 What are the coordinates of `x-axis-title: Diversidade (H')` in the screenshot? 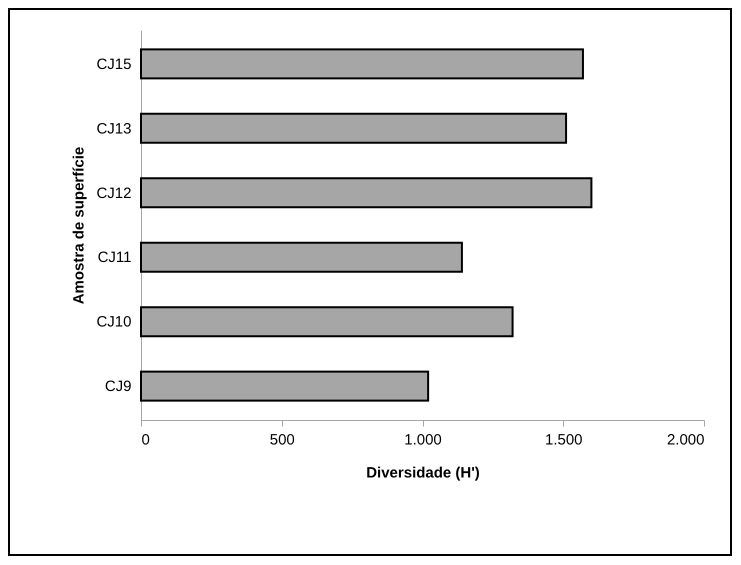 It's located at (423, 473).